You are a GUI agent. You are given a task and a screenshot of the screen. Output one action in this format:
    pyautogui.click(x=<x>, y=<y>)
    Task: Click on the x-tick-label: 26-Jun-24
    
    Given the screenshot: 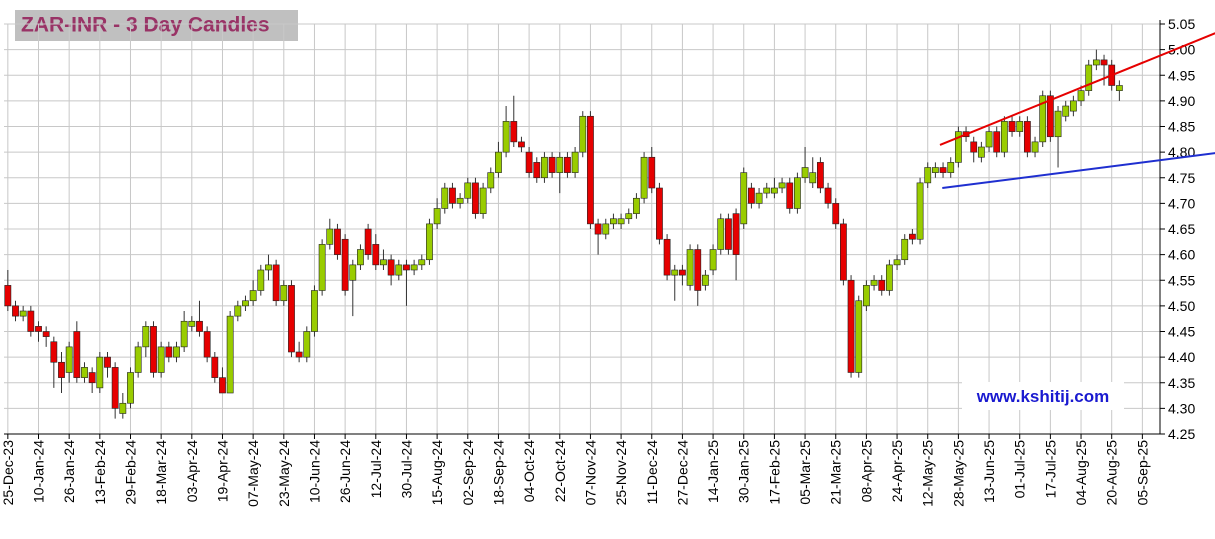 What is the action you would take?
    pyautogui.click(x=345, y=471)
    